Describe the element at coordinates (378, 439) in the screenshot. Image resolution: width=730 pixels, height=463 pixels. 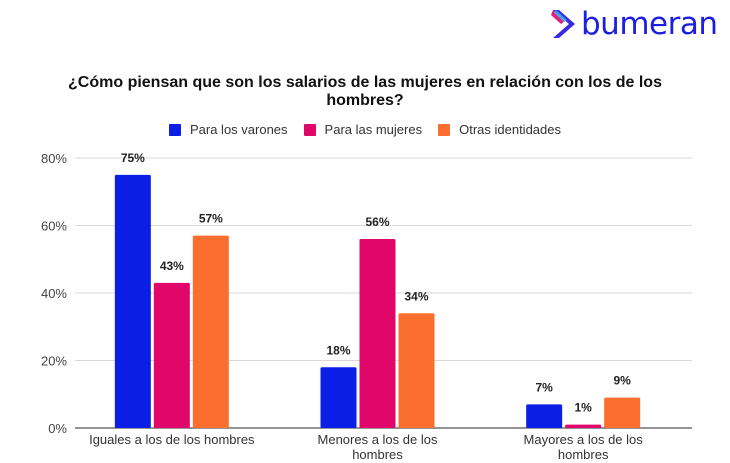
I see `x-tick-label: Menores a los de los` at that location.